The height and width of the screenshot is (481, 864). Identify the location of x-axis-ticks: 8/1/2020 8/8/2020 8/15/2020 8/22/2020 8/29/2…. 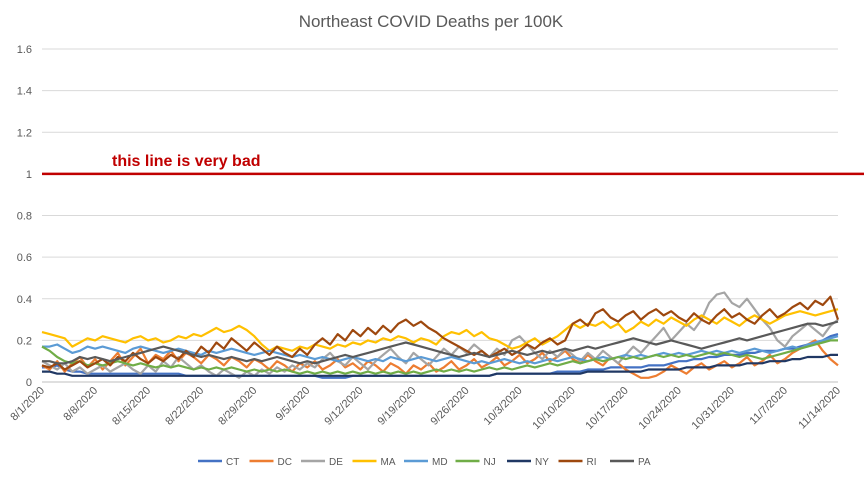
(425, 408).